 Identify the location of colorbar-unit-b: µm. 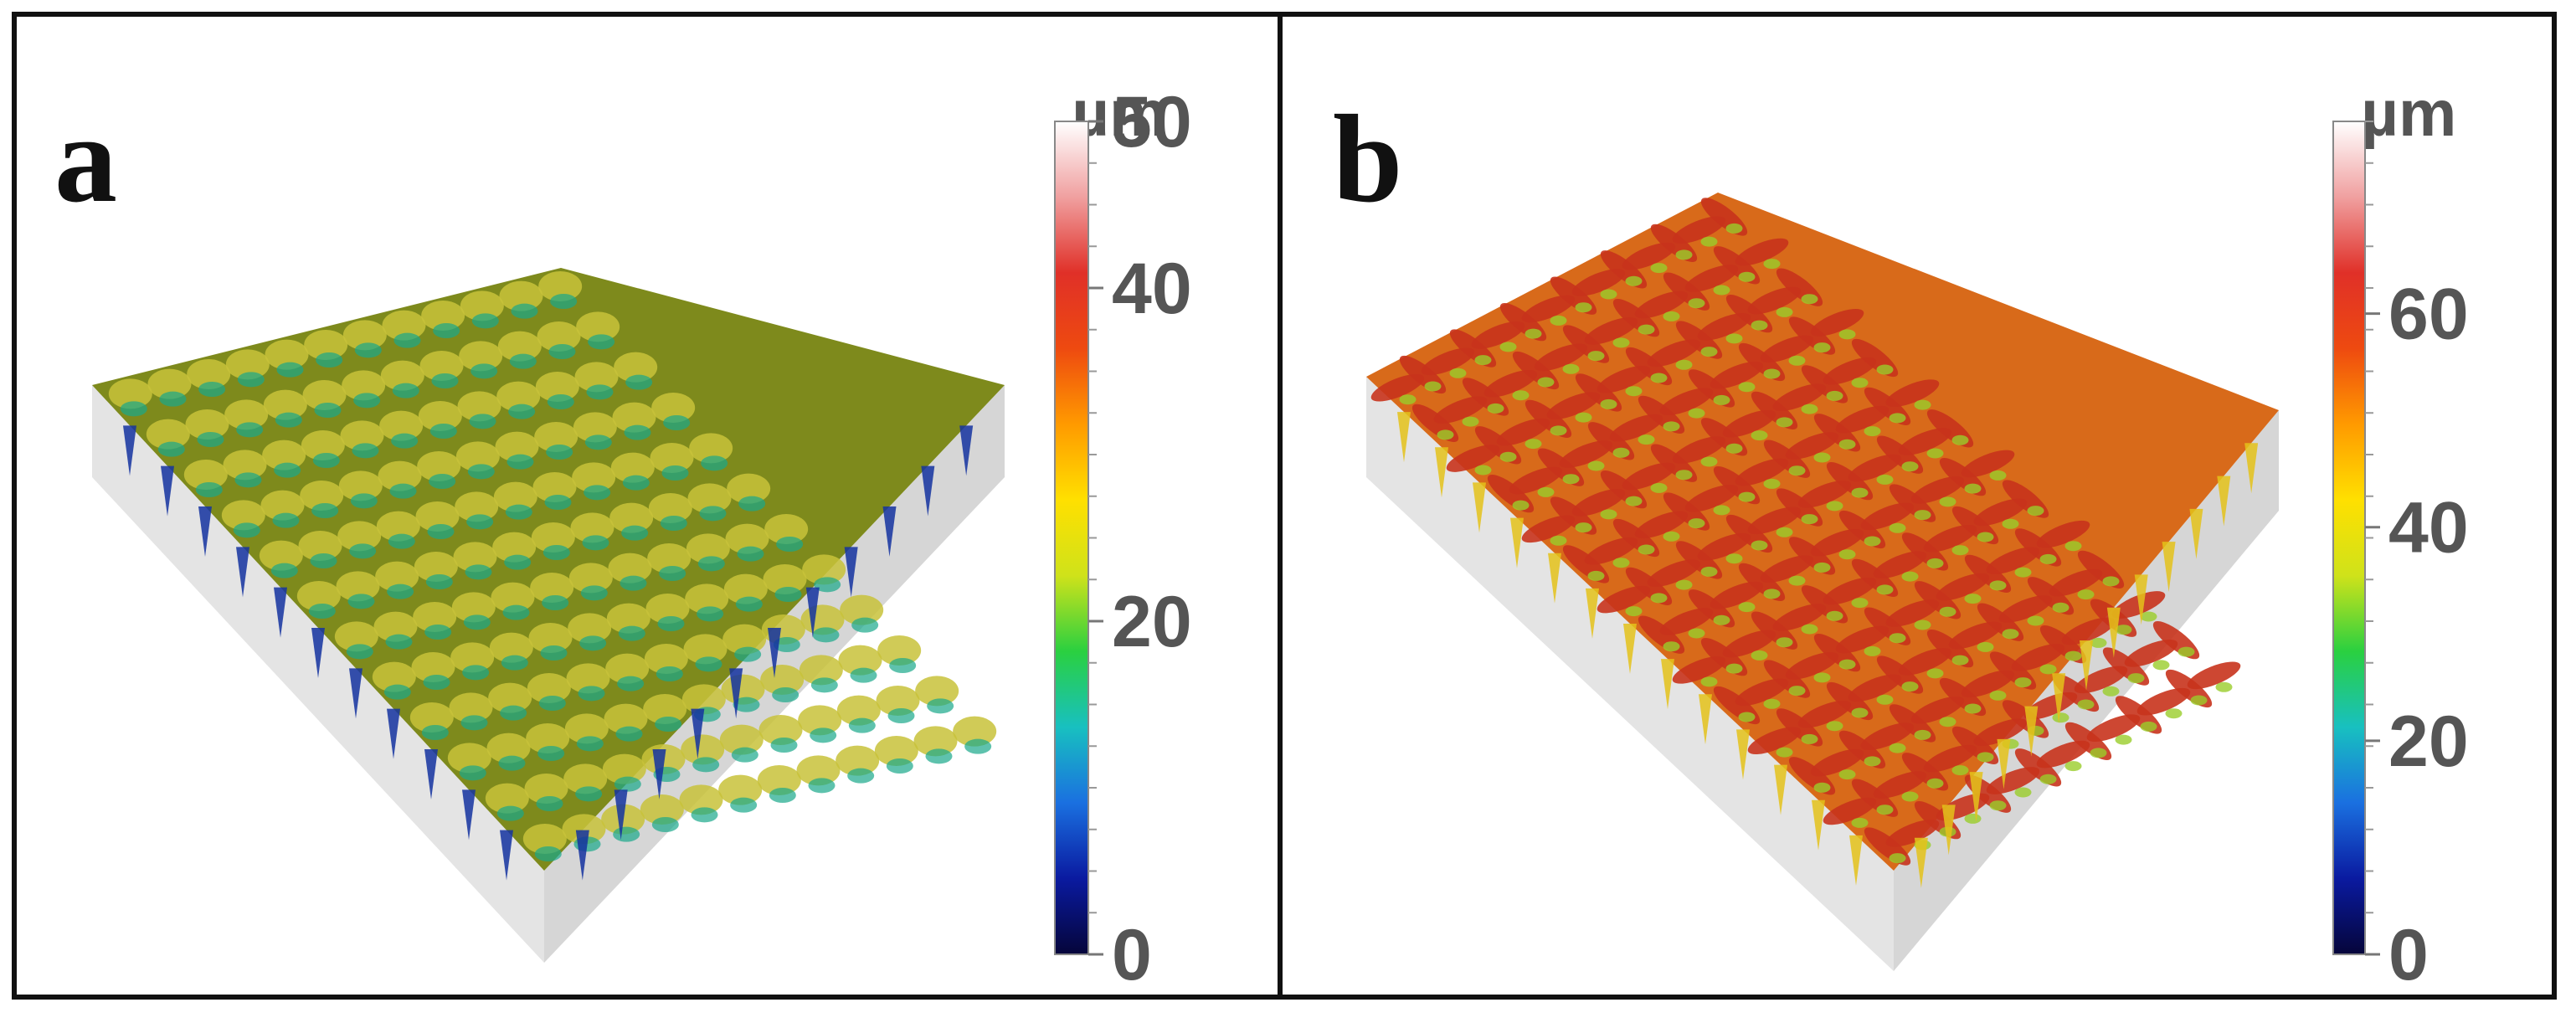
(2409, 113).